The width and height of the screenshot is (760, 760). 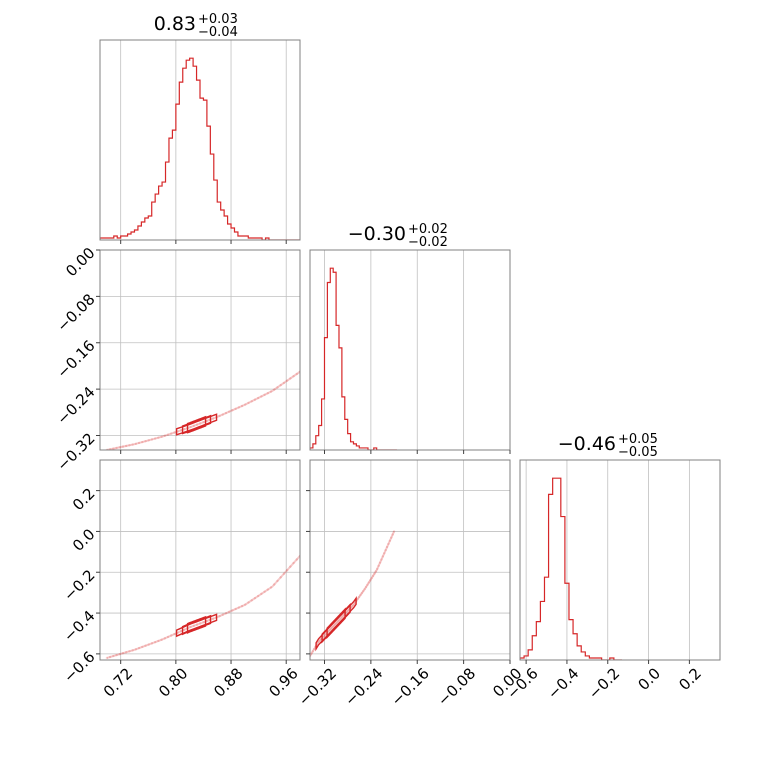 I want to click on x-tick-label-param-2: −0.2, so click(x=604, y=683).